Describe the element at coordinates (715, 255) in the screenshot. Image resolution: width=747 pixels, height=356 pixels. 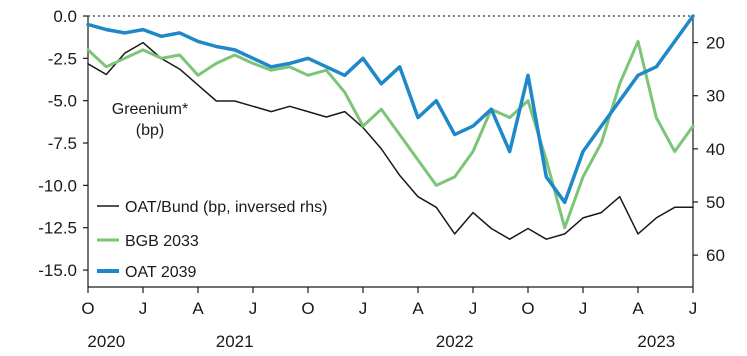
I see `right-tick-label: 60` at that location.